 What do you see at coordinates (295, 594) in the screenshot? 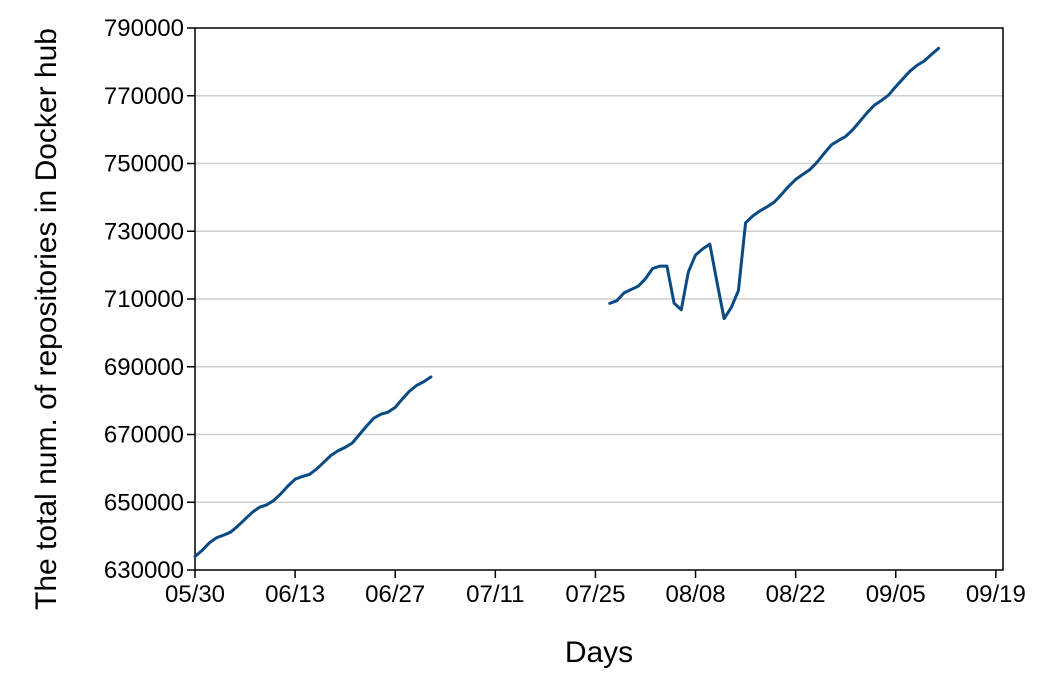
I see `x-tick-label: 06/13` at bounding box center [295, 594].